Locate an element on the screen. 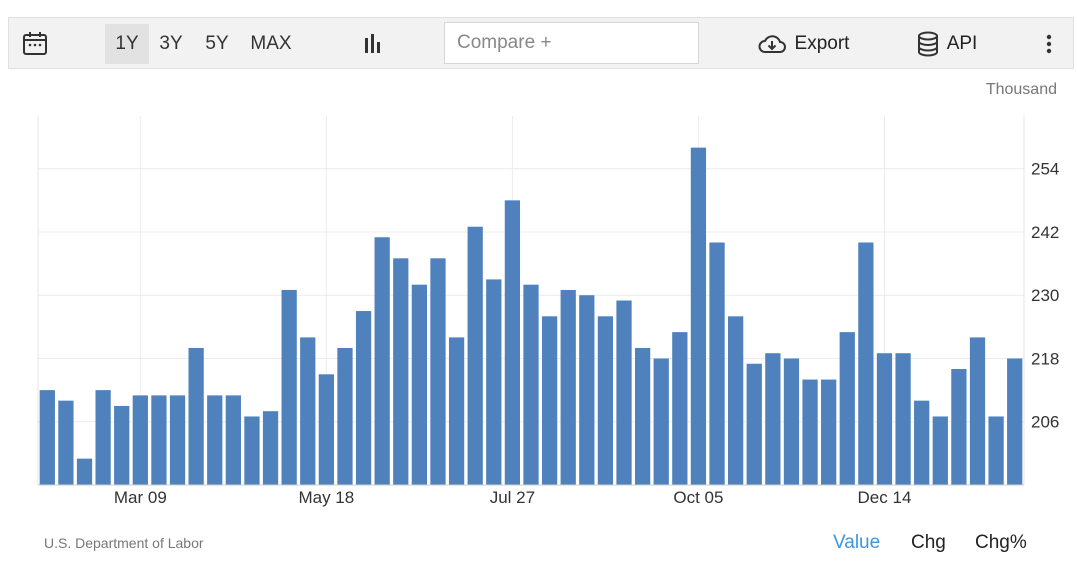 The width and height of the screenshot is (1077, 562). unit-label: Thousand is located at coordinates (1021, 89).